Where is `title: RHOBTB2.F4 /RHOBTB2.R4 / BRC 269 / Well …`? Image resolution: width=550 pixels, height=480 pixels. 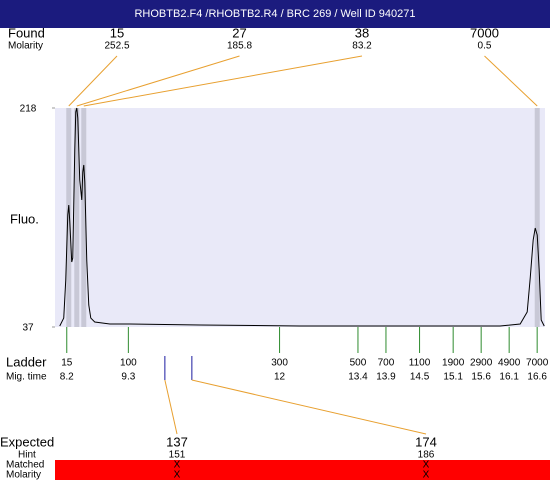 title: RHOBTB2.F4 /RHOBTB2.R4 / BRC 269 / Well … is located at coordinates (274, 14).